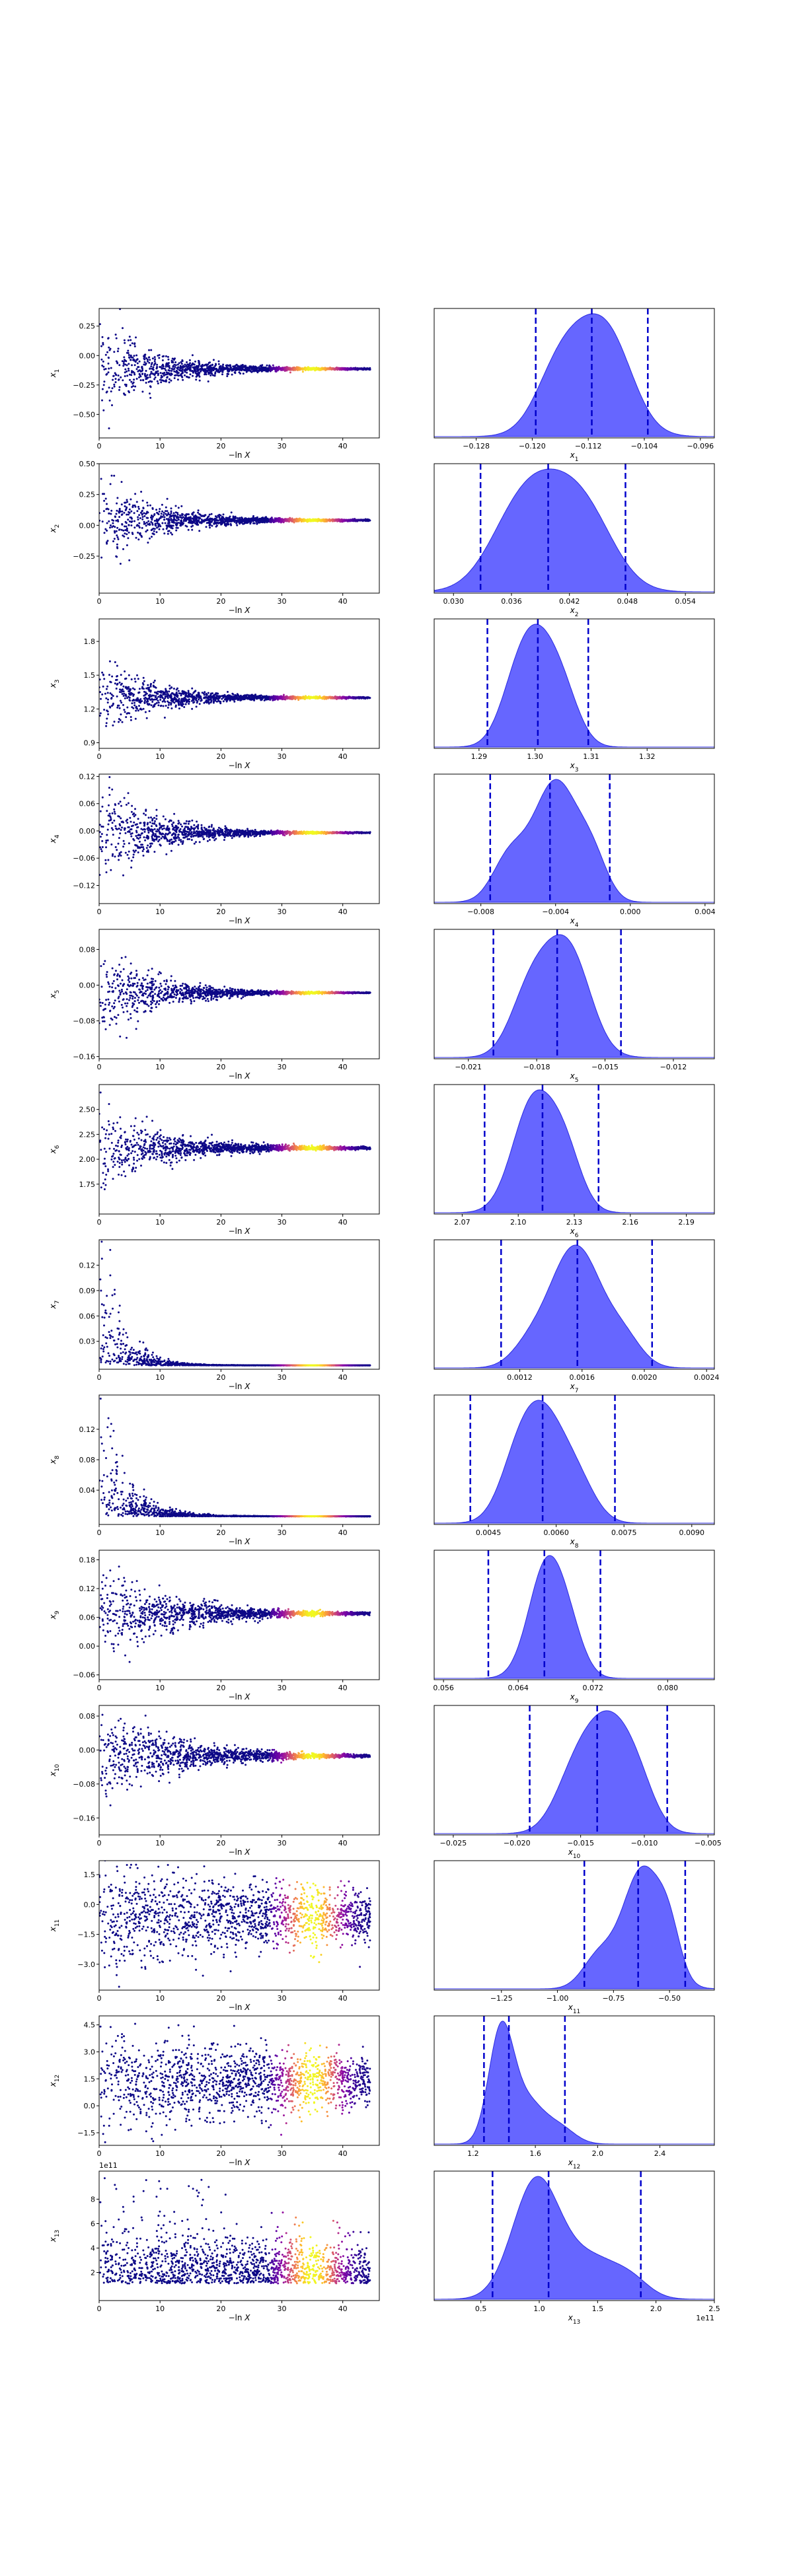 This screenshot has width=793, height=2576. What do you see at coordinates (88, 525) in the screenshot?
I see `y-tick-label: 0.00` at bounding box center [88, 525].